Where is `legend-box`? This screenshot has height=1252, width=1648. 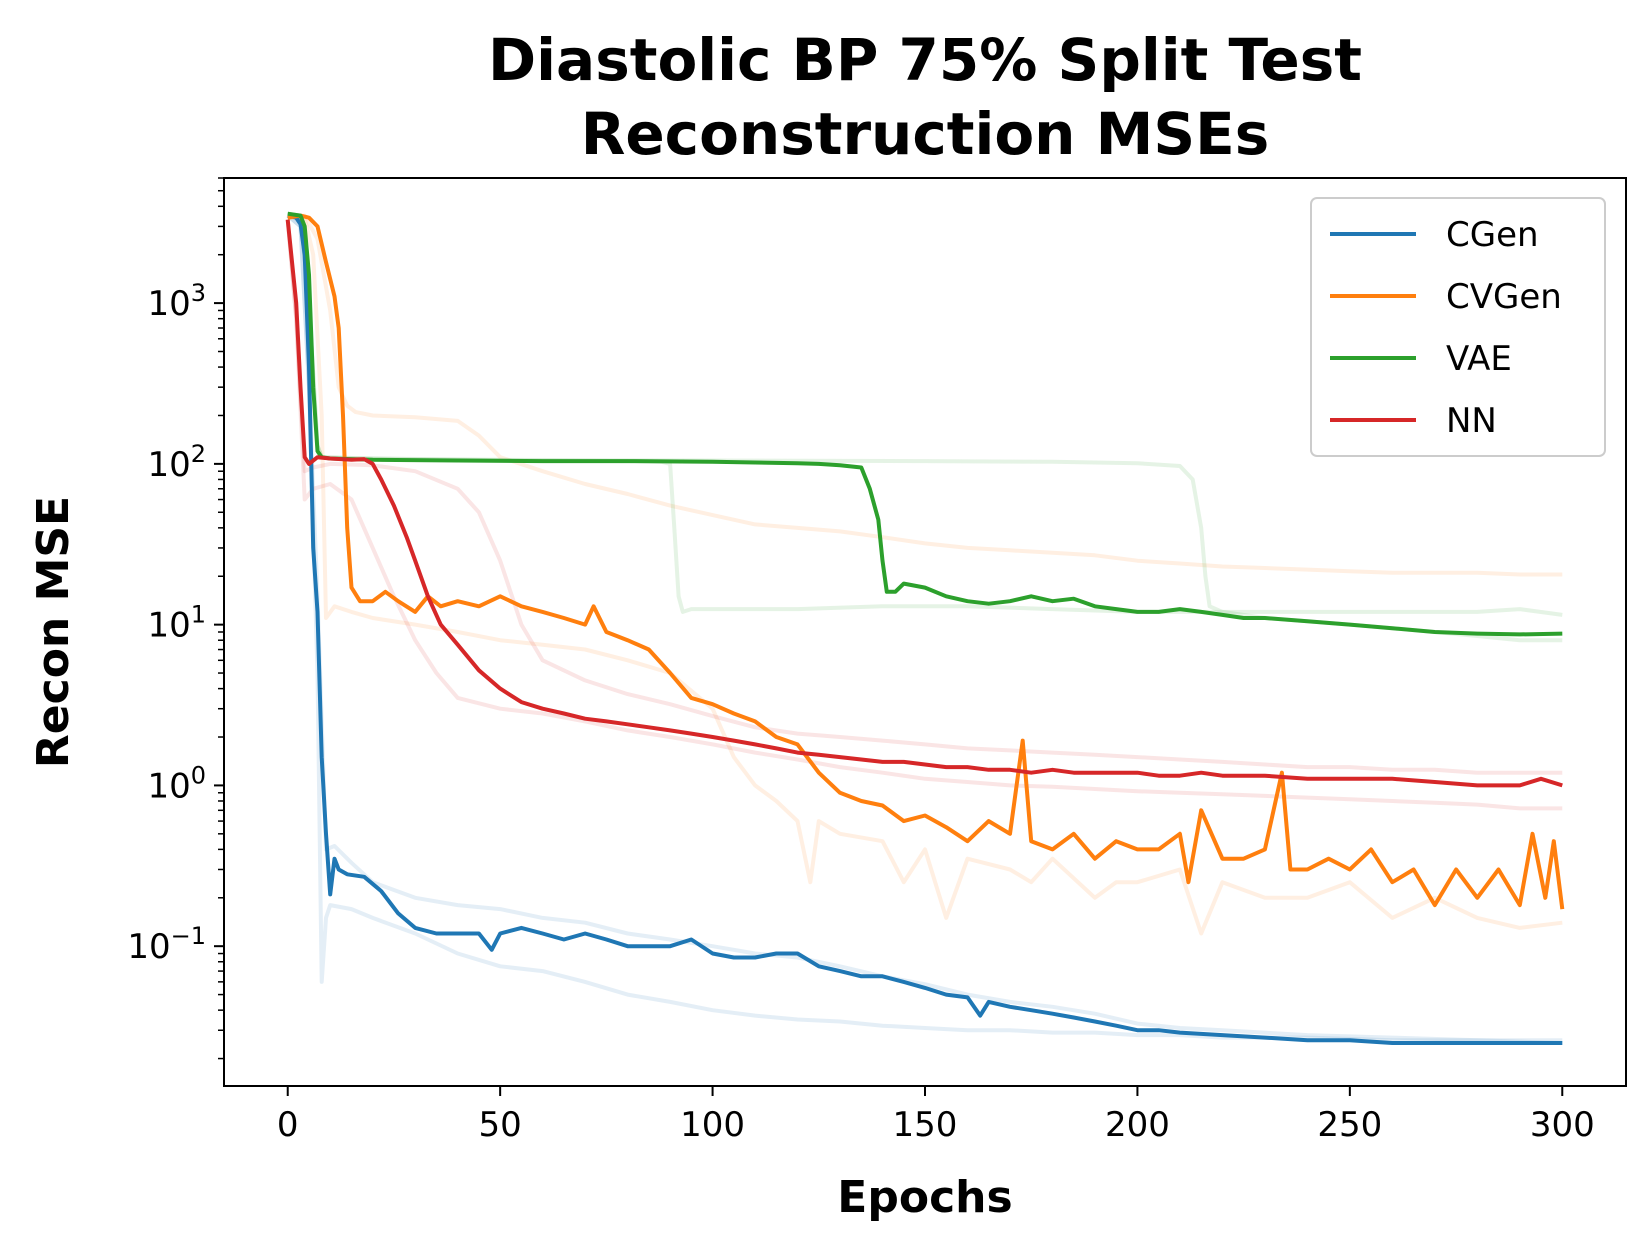 legend-box is located at coordinates (1458, 327).